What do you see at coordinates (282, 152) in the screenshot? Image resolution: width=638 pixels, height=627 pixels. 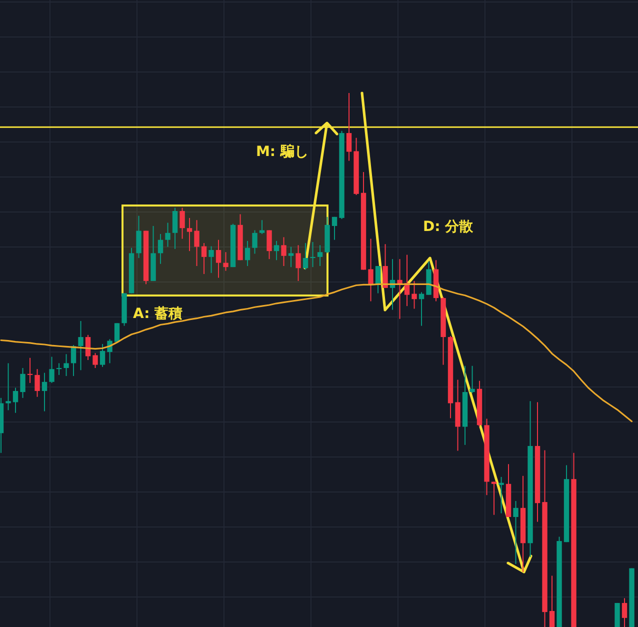 I see `annotation: M: 騙し` at bounding box center [282, 152].